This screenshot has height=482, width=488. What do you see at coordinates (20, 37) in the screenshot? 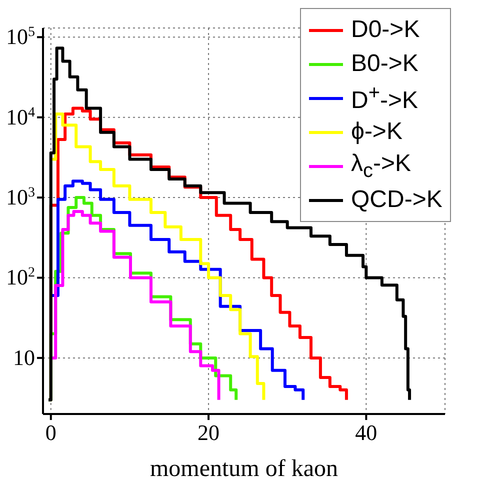
I see `y-tick-label: 10$^{5}$` at bounding box center [20, 37].